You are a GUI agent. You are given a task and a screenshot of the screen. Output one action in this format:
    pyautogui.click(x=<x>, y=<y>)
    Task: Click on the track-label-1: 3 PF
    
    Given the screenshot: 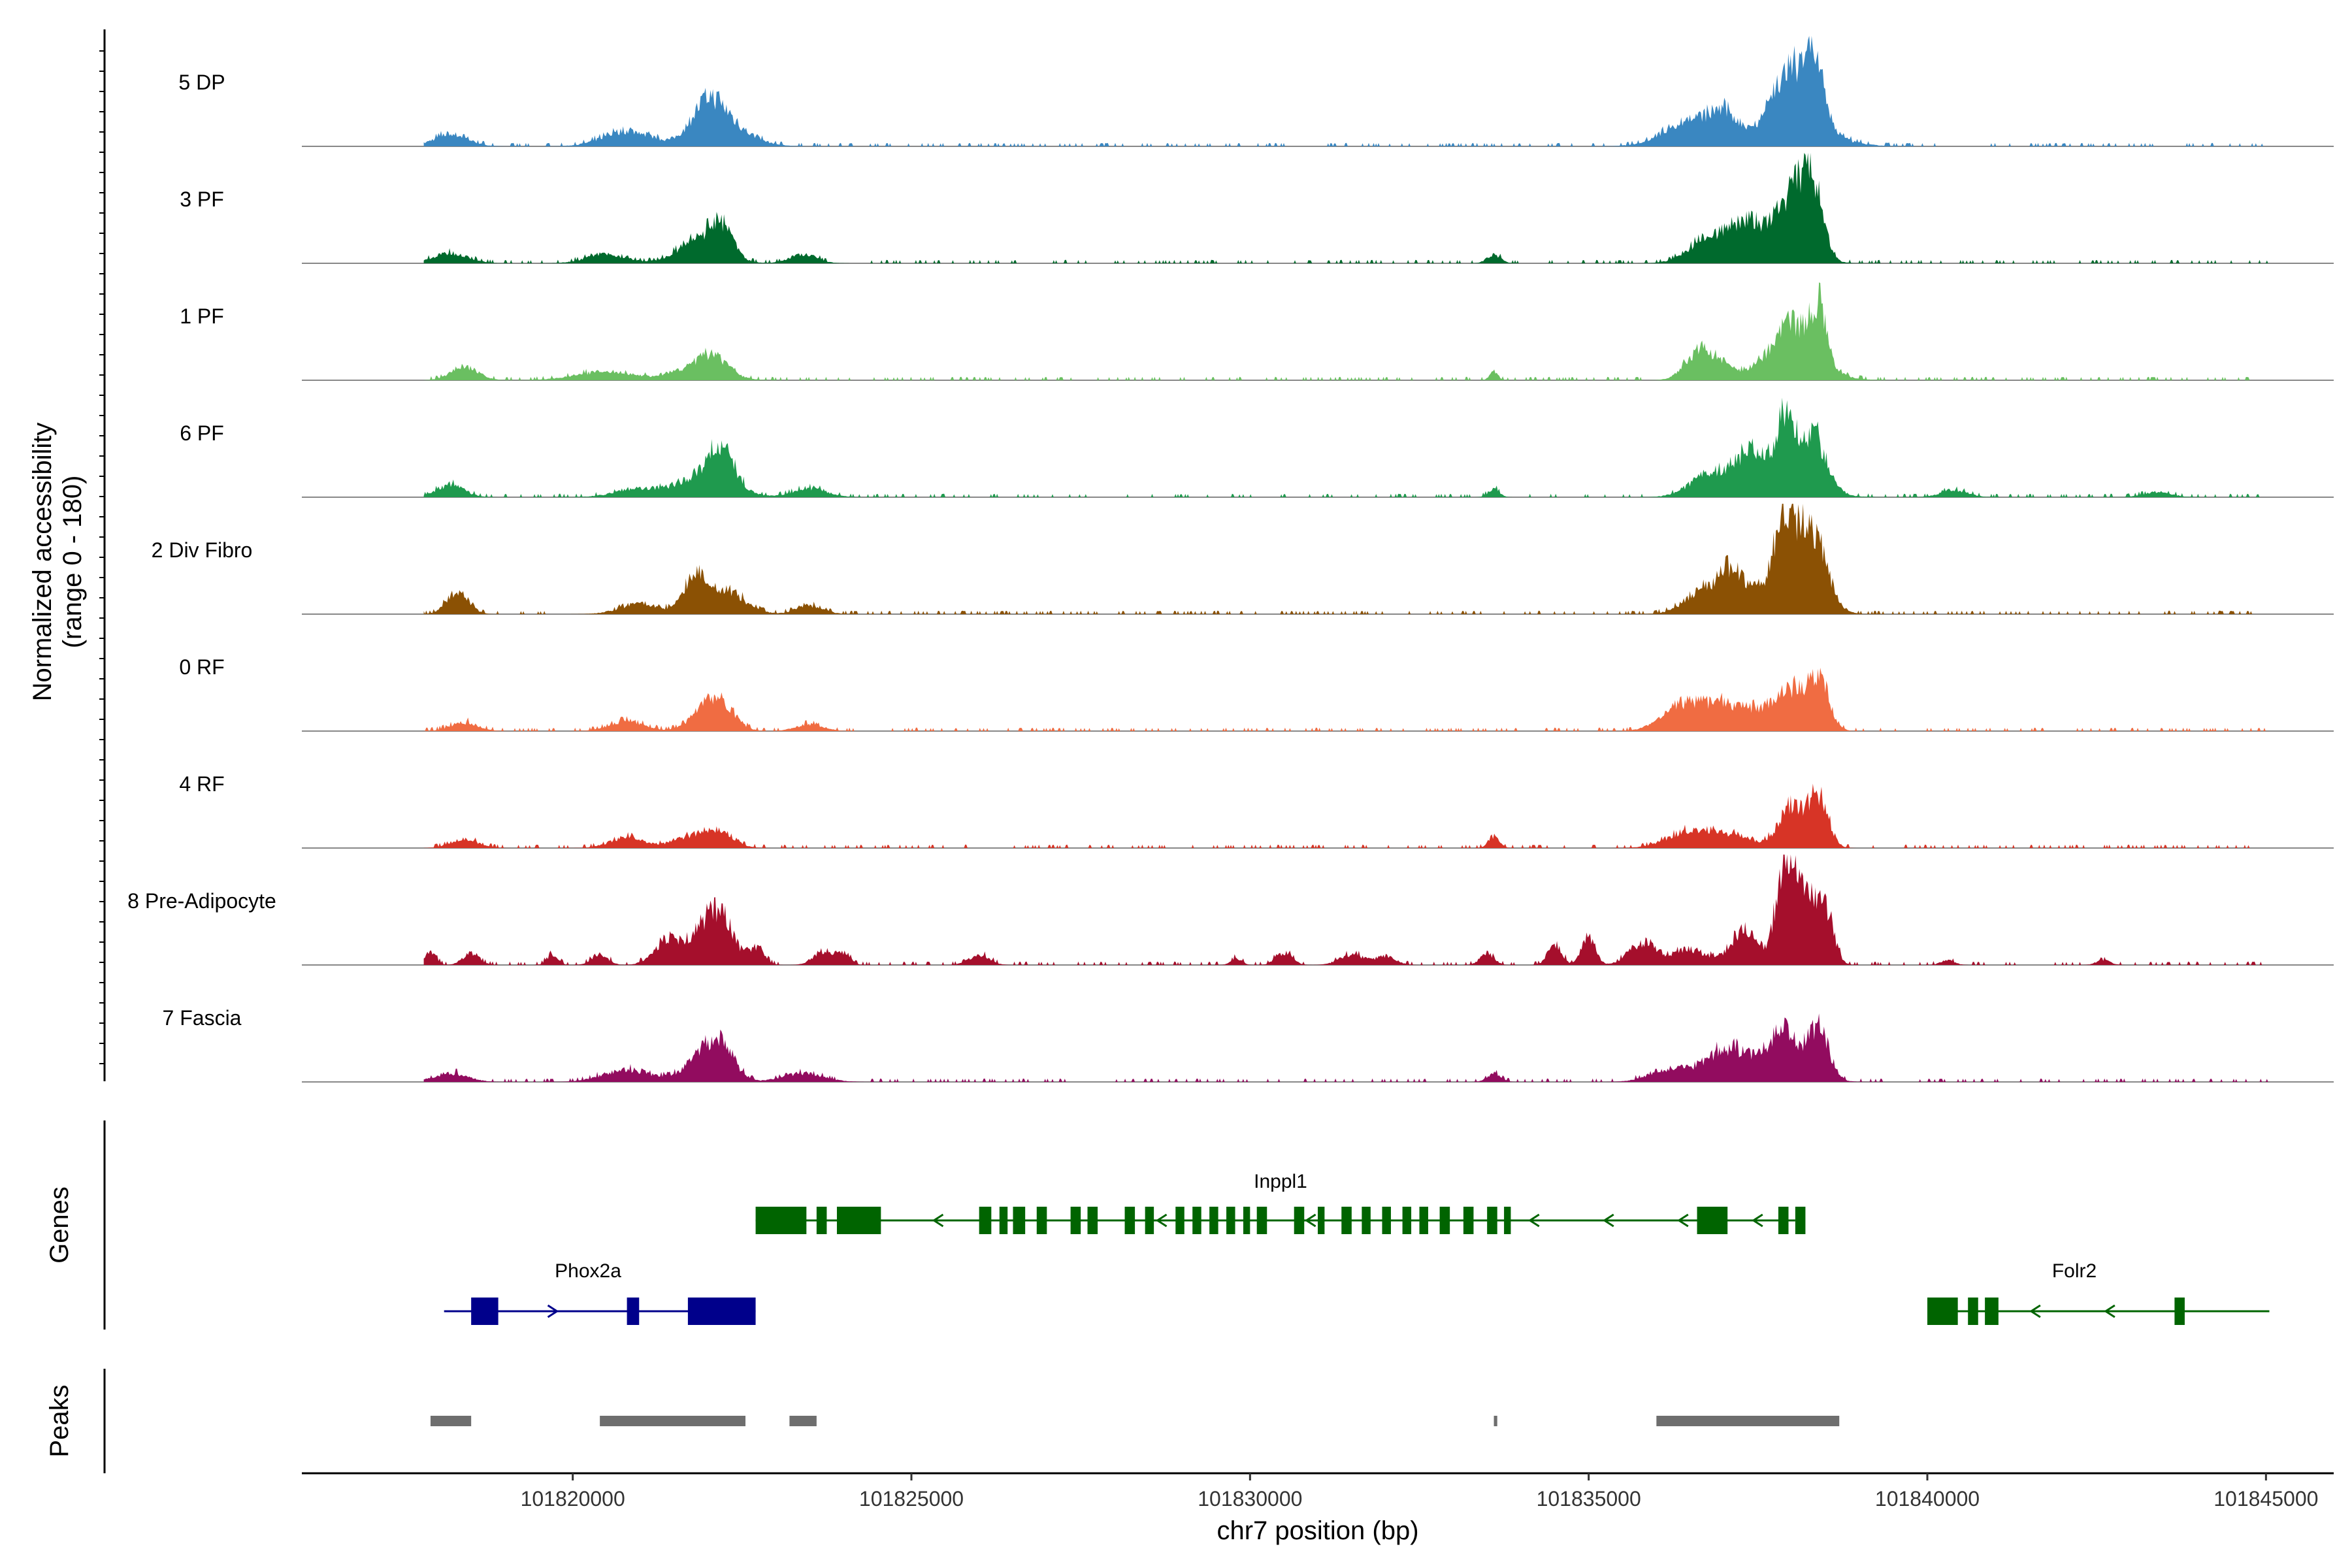 What is the action you would take?
    pyautogui.click(x=202, y=199)
    